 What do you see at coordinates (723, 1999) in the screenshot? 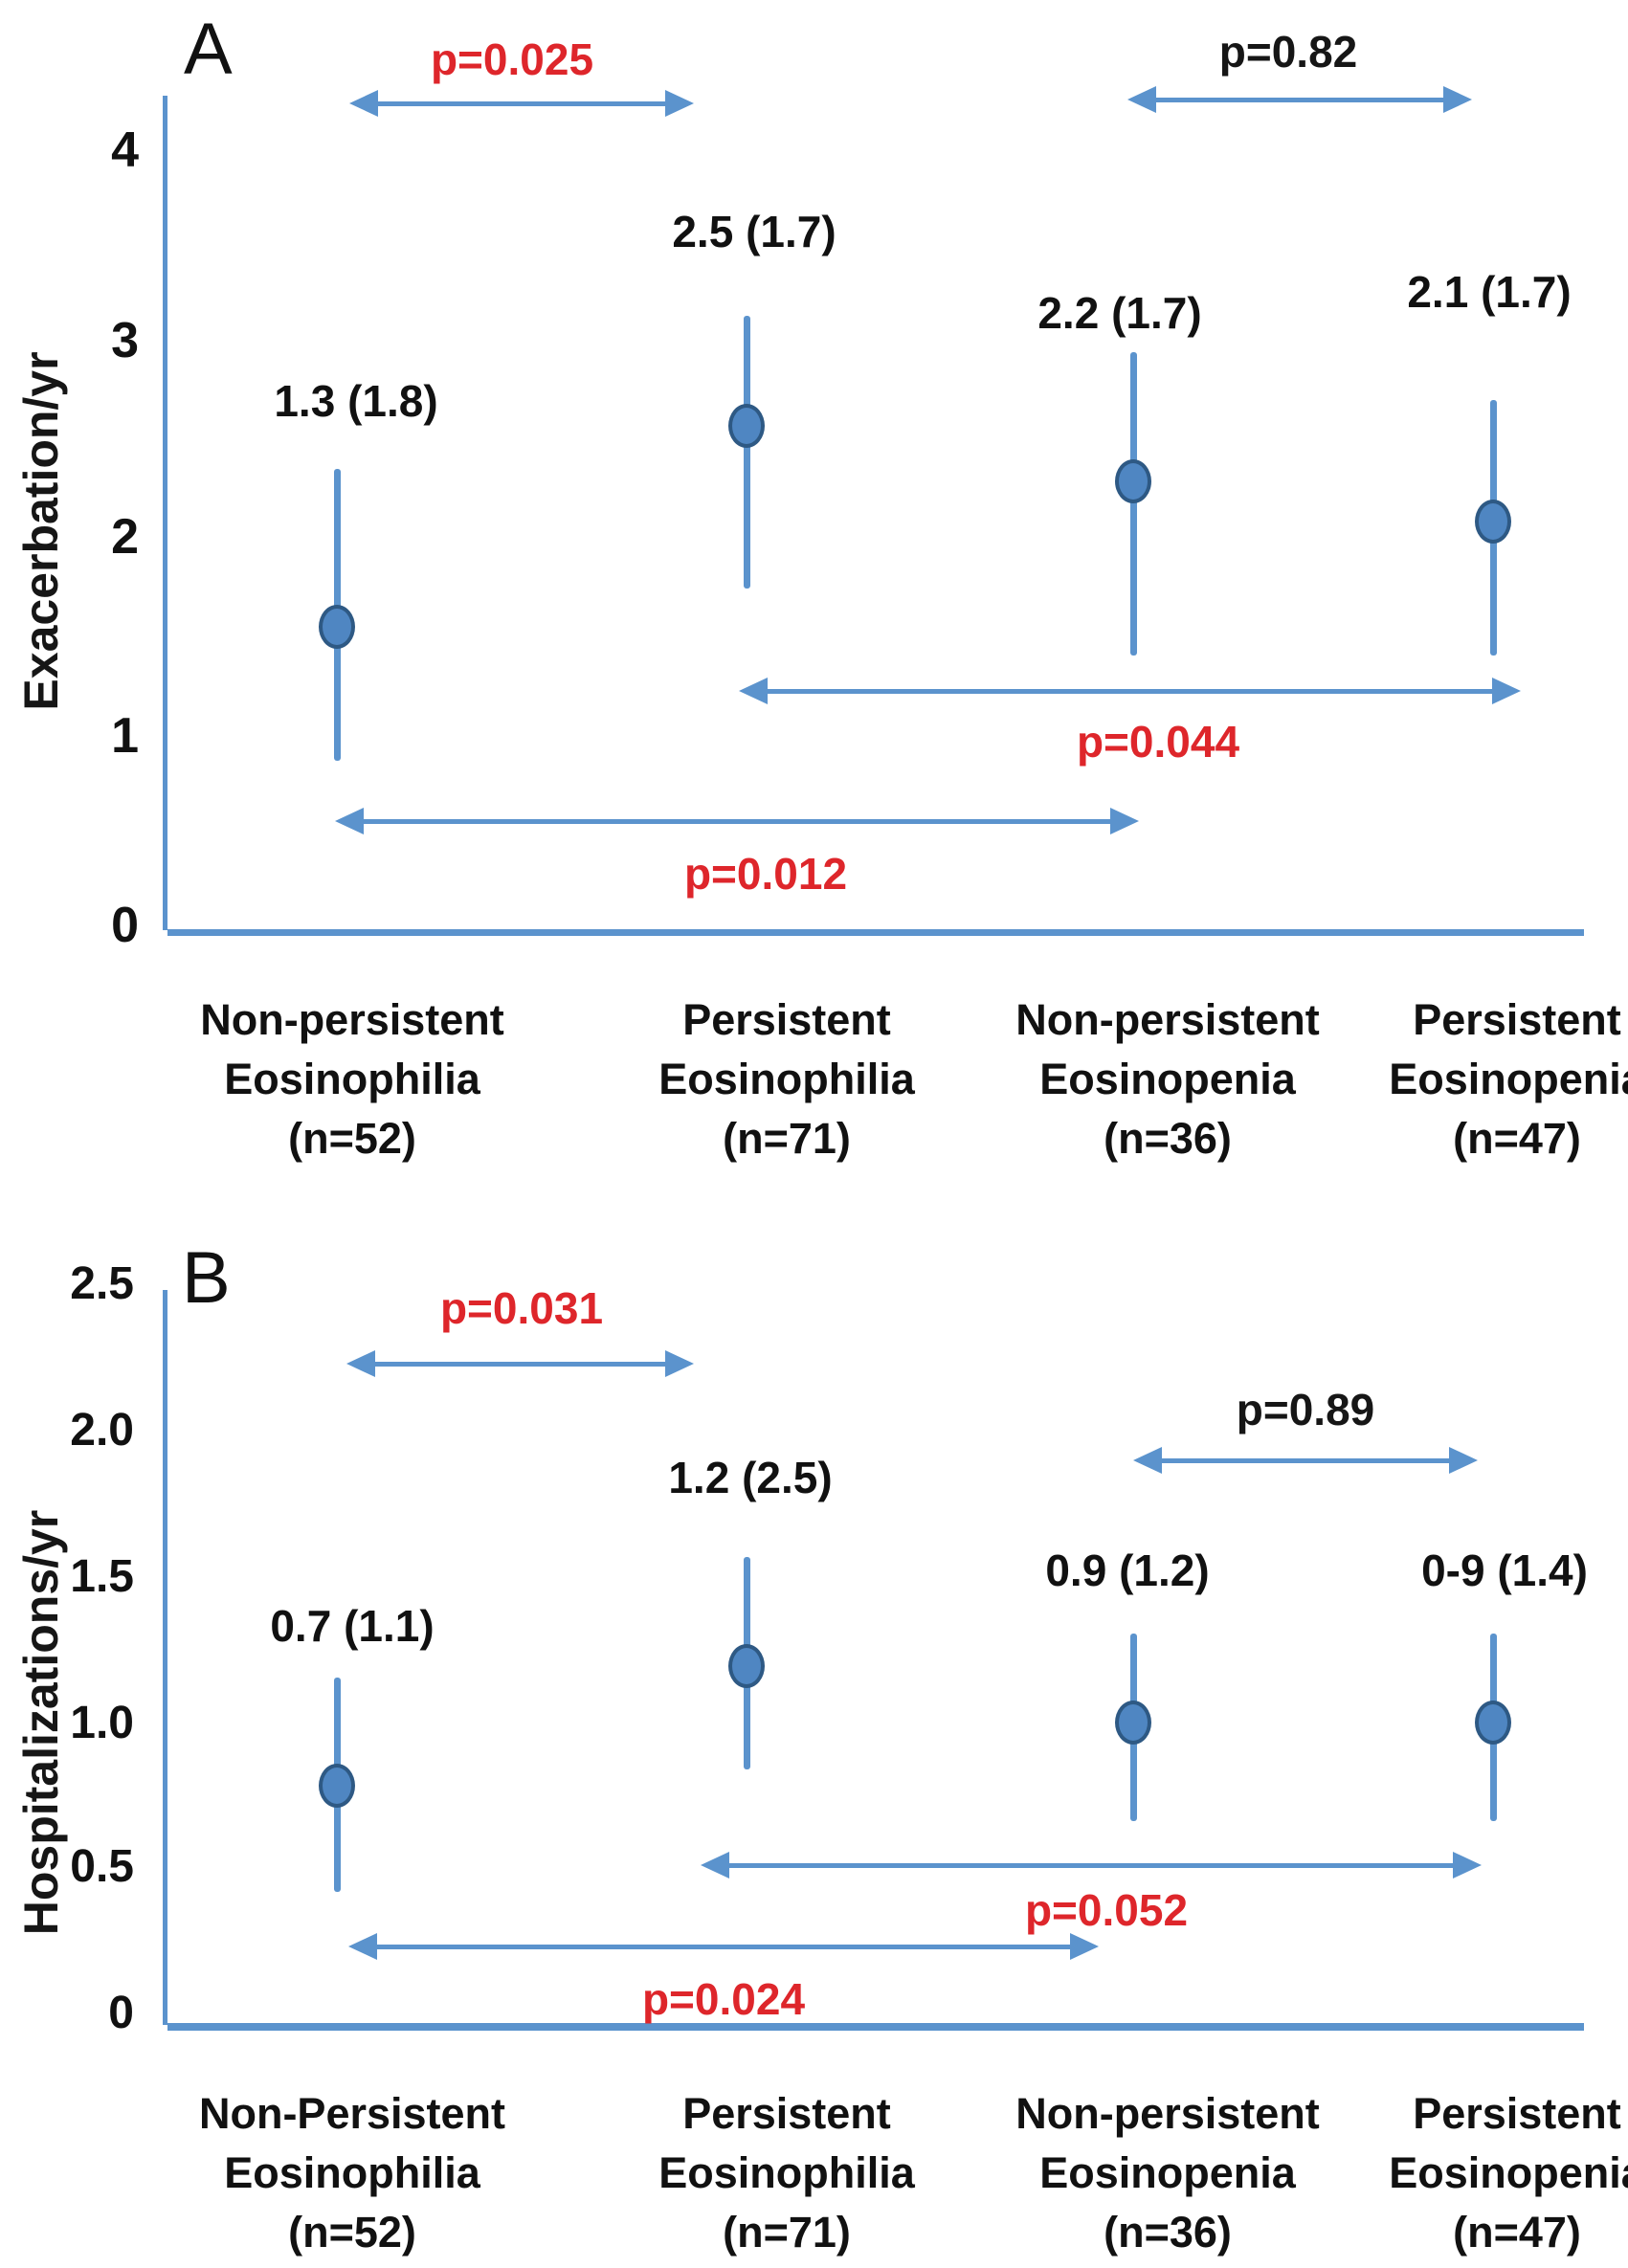
I see `panel-b-pvalue-4: p=0.024` at bounding box center [723, 1999].